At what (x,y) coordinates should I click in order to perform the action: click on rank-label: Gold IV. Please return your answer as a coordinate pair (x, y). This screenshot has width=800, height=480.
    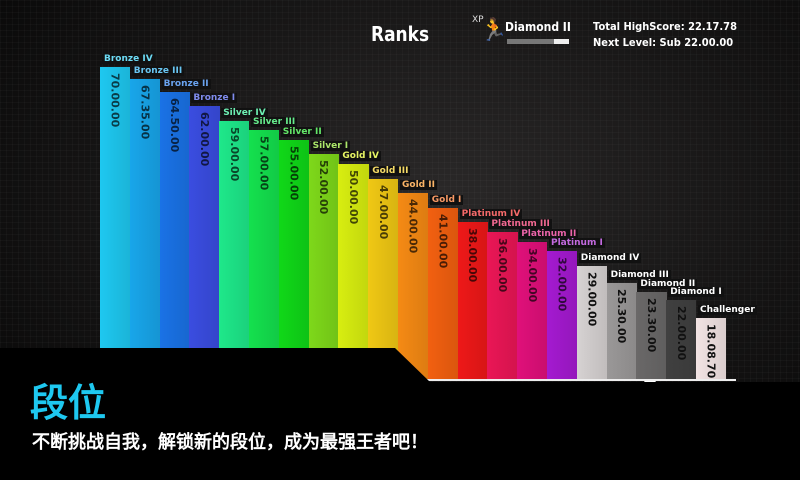
    Looking at the image, I should click on (360, 156).